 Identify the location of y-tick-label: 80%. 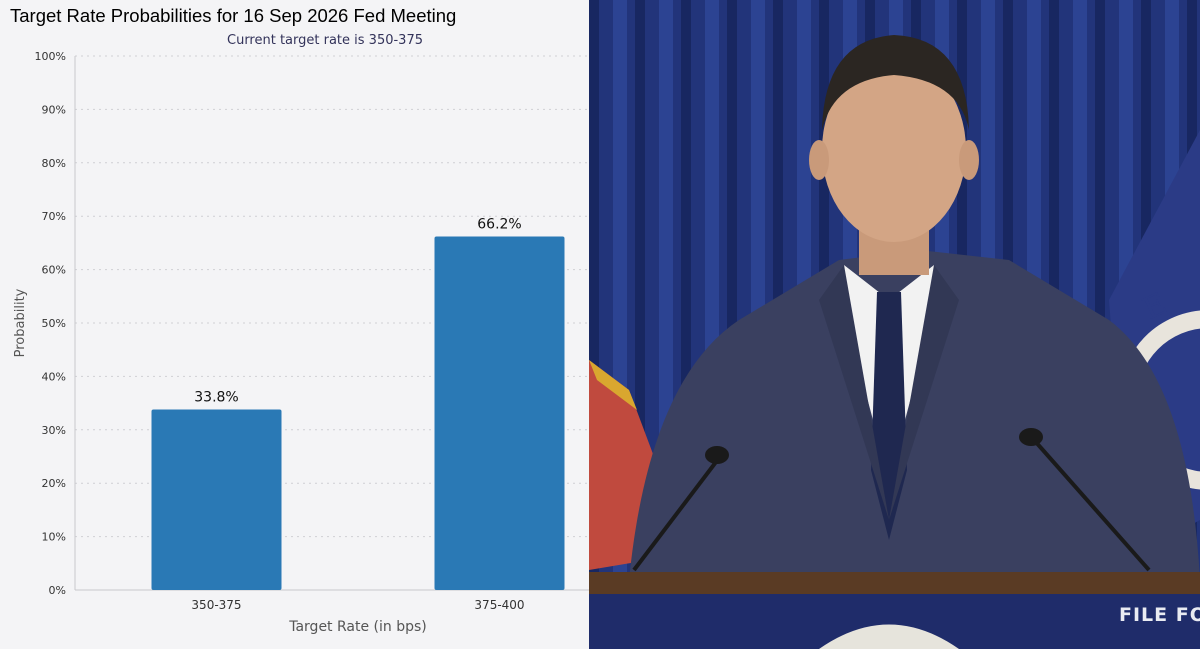
(54, 163).